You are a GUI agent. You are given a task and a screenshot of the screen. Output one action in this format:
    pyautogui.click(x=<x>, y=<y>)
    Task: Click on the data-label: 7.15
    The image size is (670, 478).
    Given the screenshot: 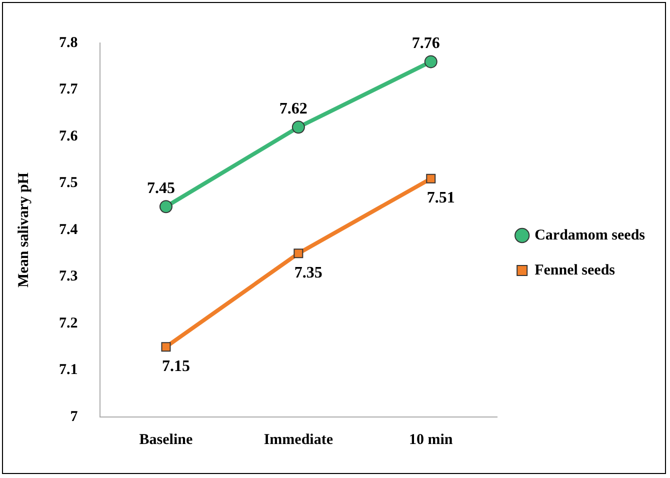 What is the action you would take?
    pyautogui.click(x=176, y=367)
    